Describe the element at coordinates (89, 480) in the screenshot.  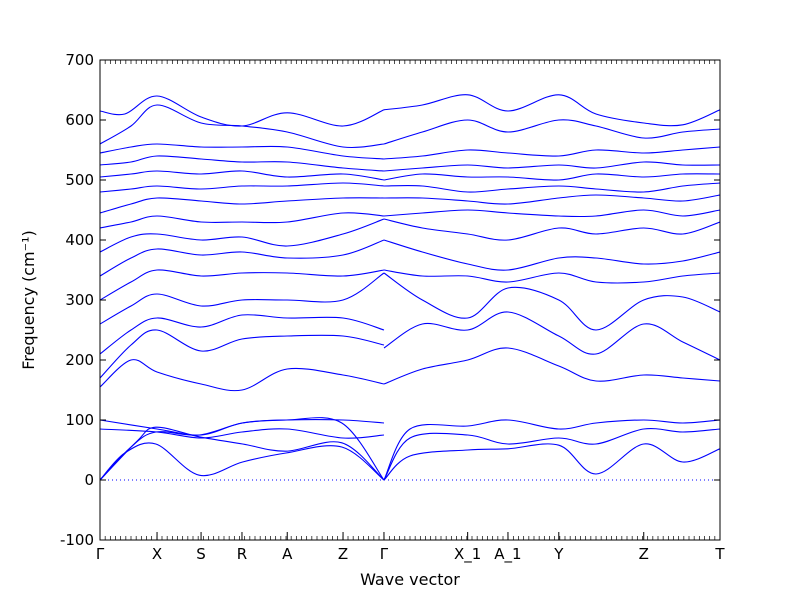
I see `y-tick-label: 0` at that location.